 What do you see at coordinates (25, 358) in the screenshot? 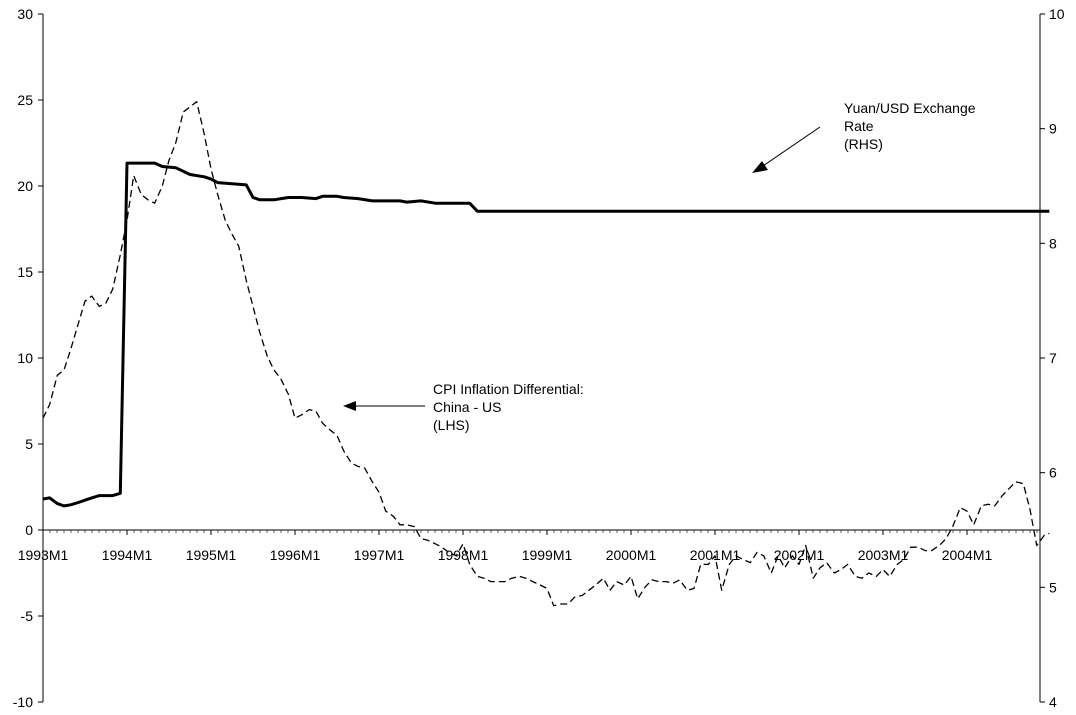
I see `left-tick-label: 10` at bounding box center [25, 358].